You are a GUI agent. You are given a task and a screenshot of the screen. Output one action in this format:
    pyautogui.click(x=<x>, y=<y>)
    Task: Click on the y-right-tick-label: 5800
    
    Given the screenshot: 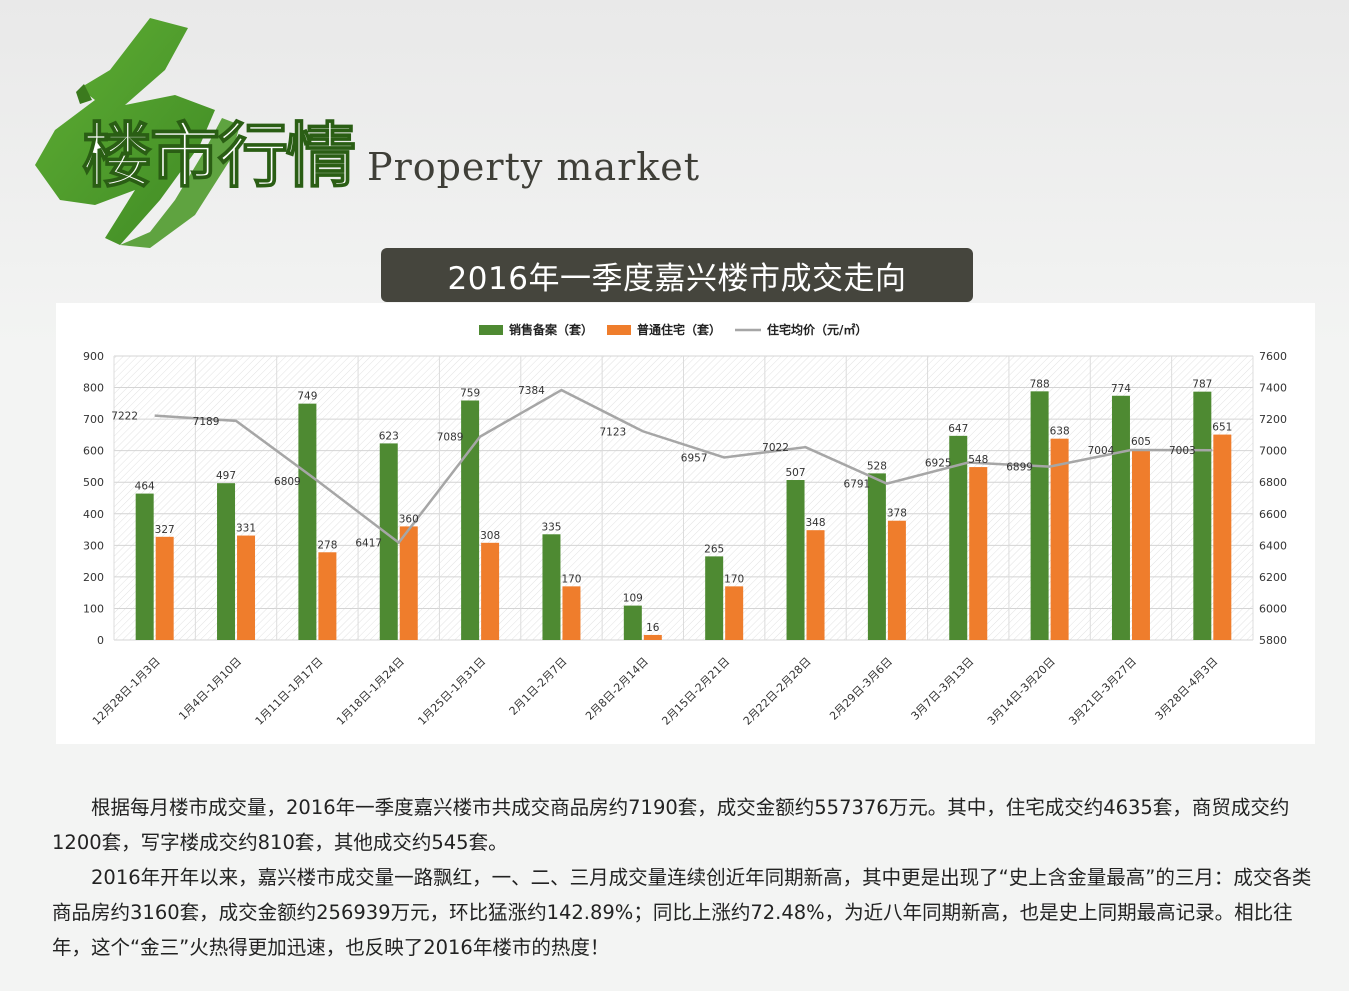 What is the action you would take?
    pyautogui.click(x=1273, y=640)
    